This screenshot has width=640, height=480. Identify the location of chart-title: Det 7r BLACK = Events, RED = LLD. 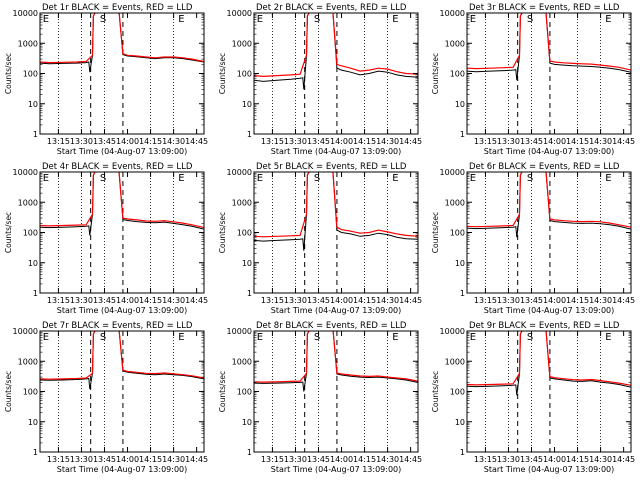
(117, 326).